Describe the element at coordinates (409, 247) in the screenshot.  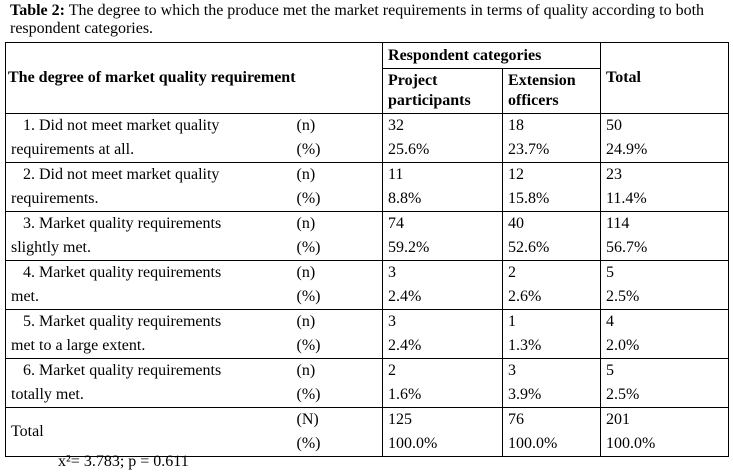
I see `value: 59.2%` at that location.